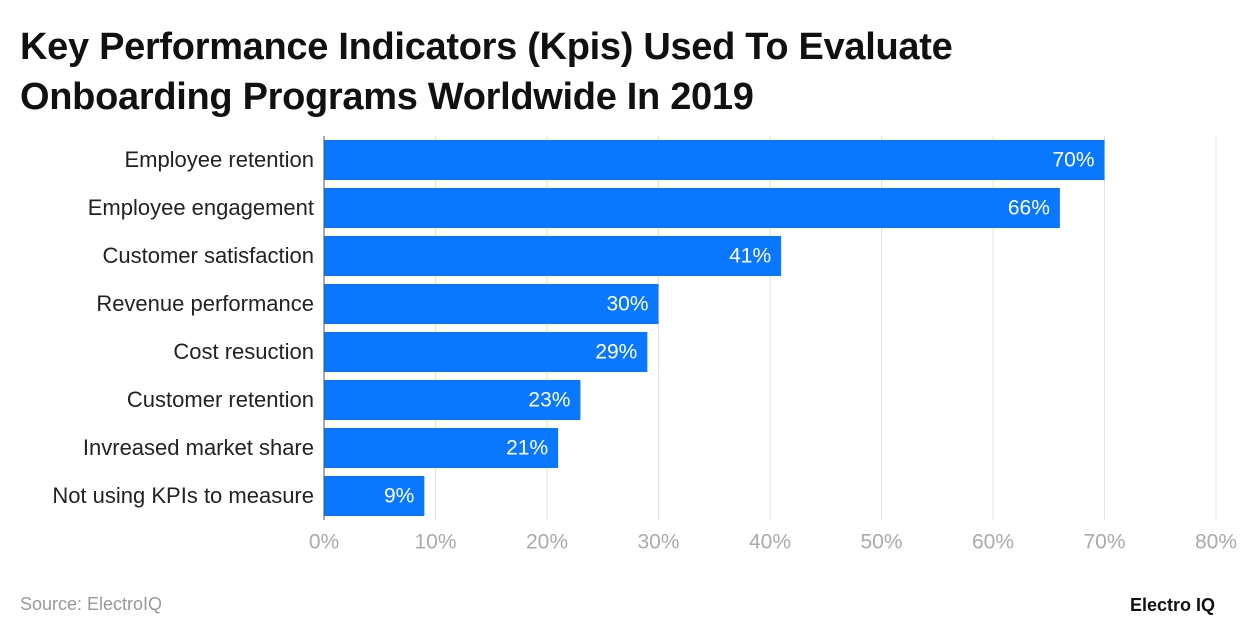 The image size is (1240, 638). I want to click on brand: Electro IQ, so click(1172, 605).